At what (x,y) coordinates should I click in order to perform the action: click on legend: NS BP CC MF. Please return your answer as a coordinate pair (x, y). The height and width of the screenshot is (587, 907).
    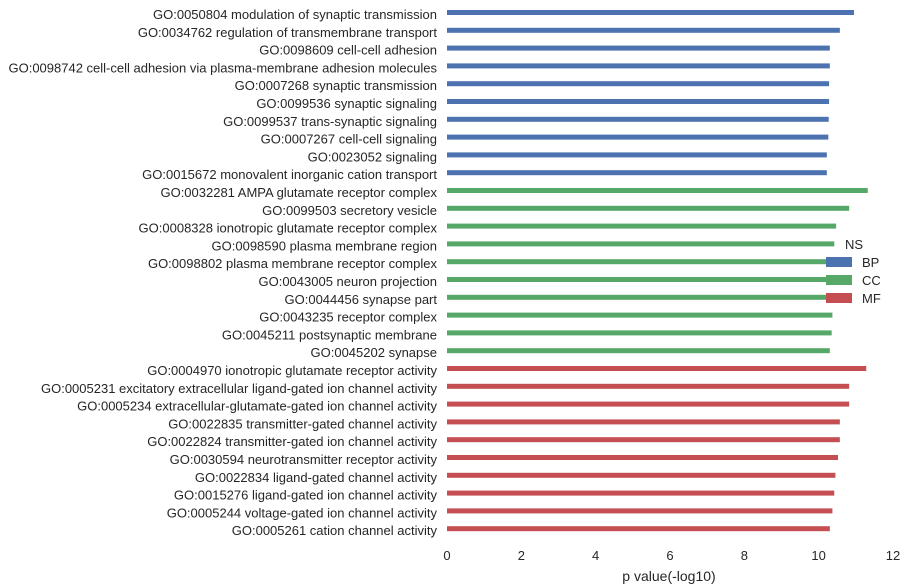
    Looking at the image, I should click on (853, 271).